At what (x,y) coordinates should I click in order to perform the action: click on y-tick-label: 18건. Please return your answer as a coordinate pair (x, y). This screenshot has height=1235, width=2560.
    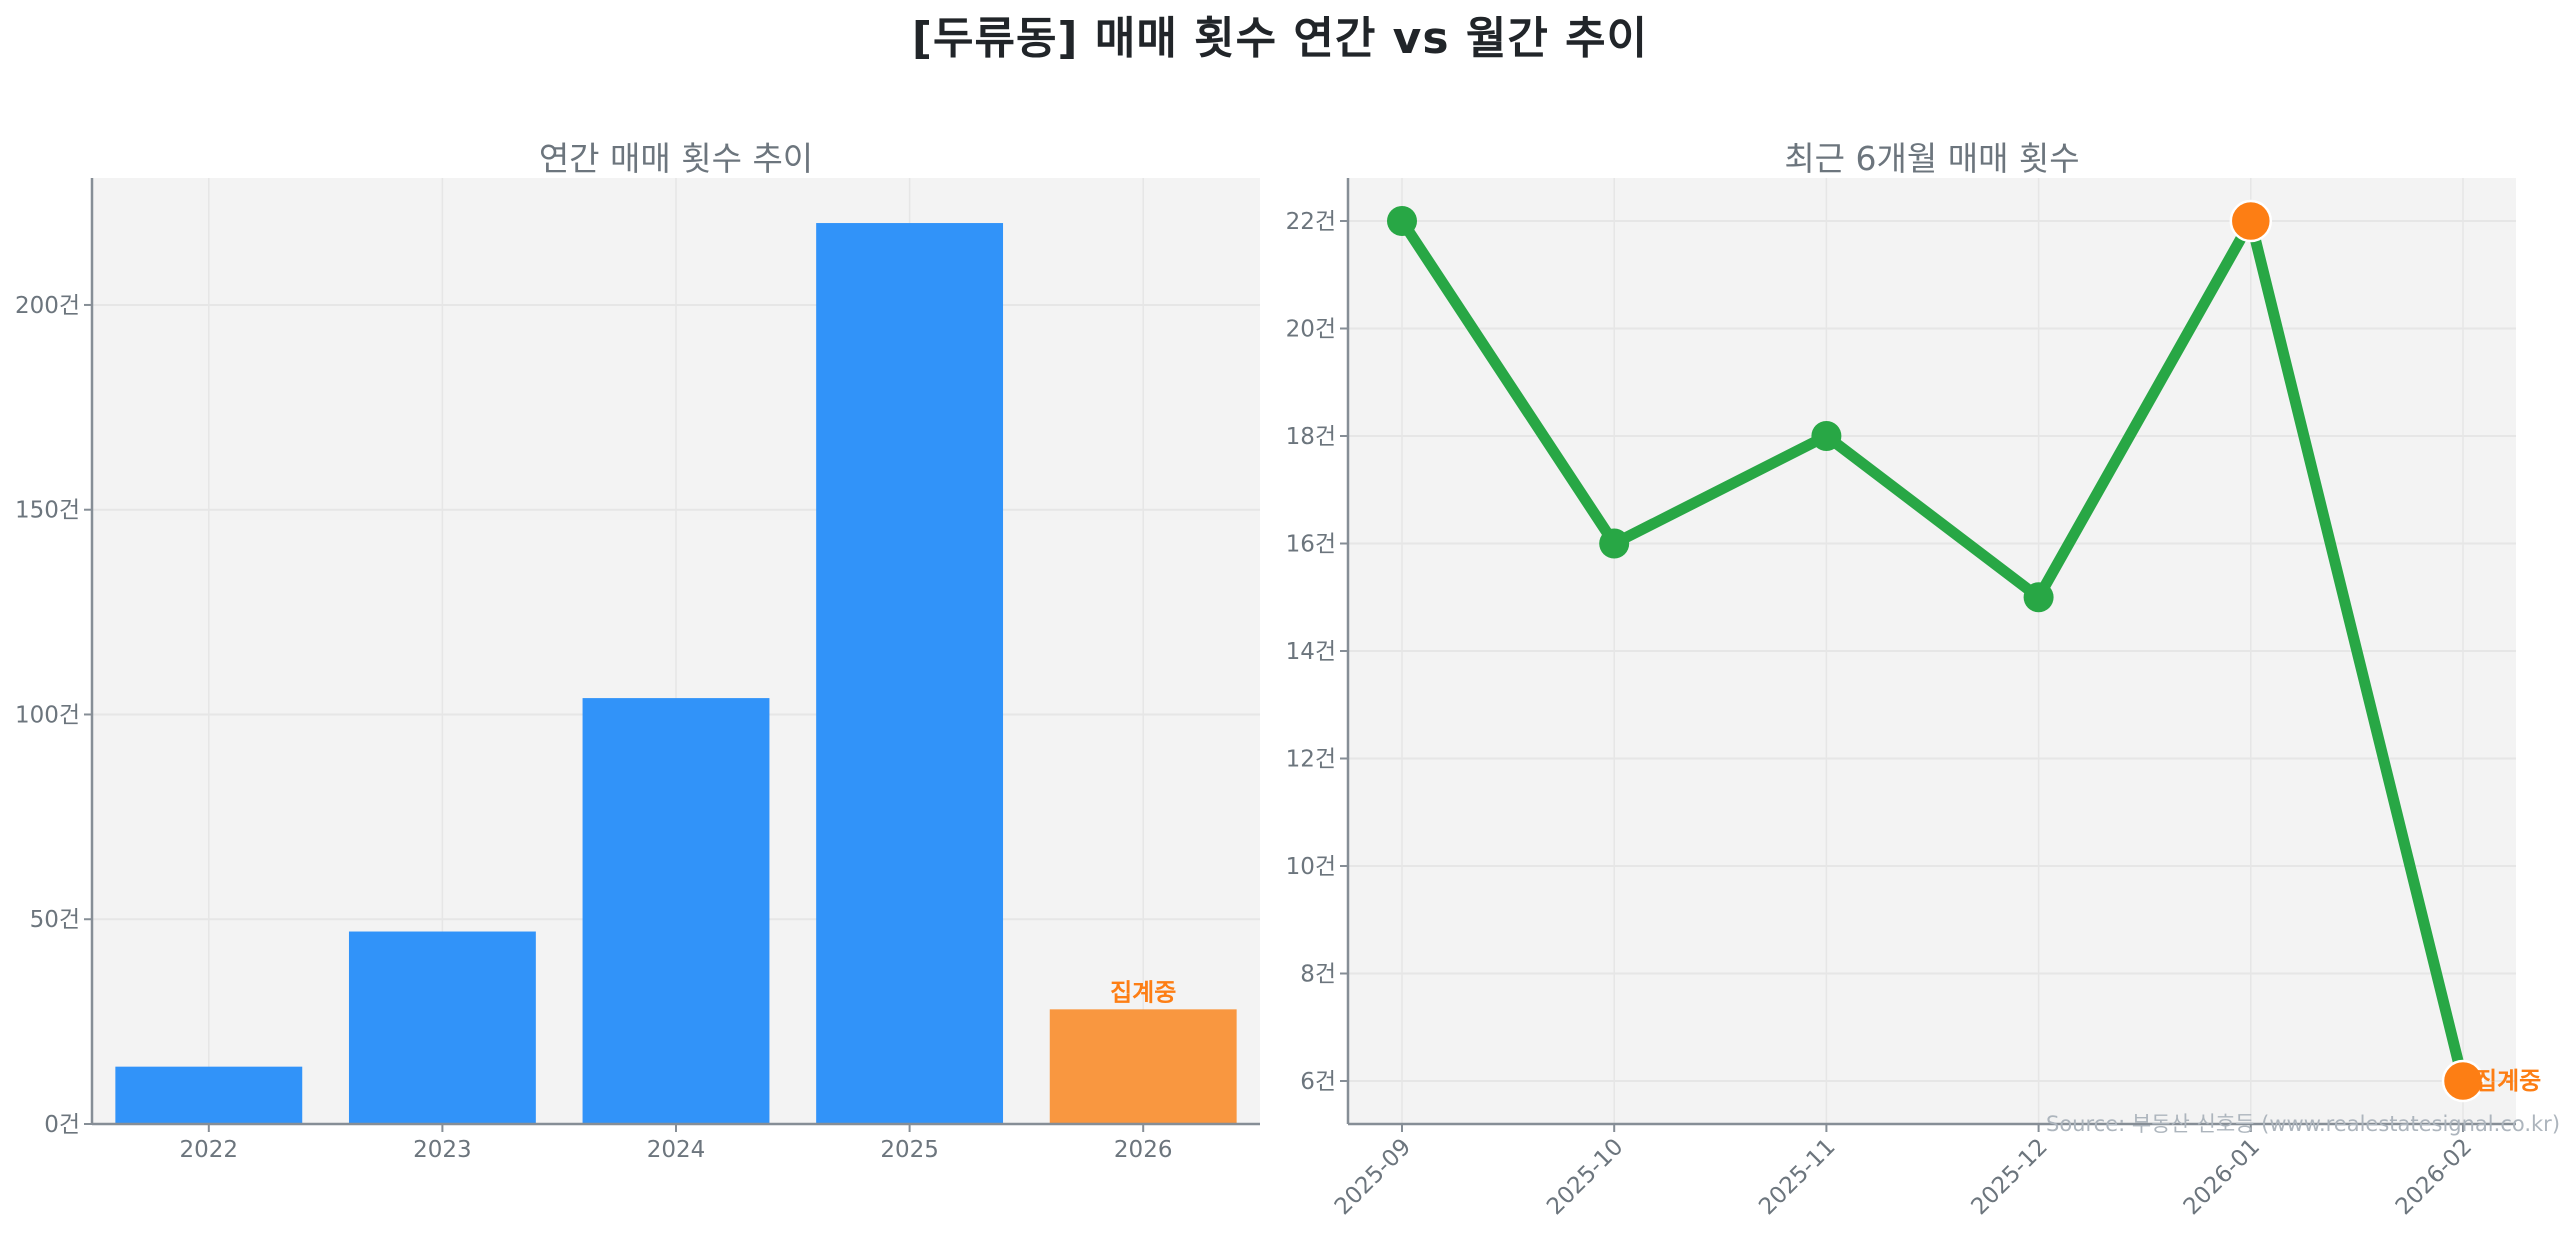
    Looking at the image, I should click on (1311, 437).